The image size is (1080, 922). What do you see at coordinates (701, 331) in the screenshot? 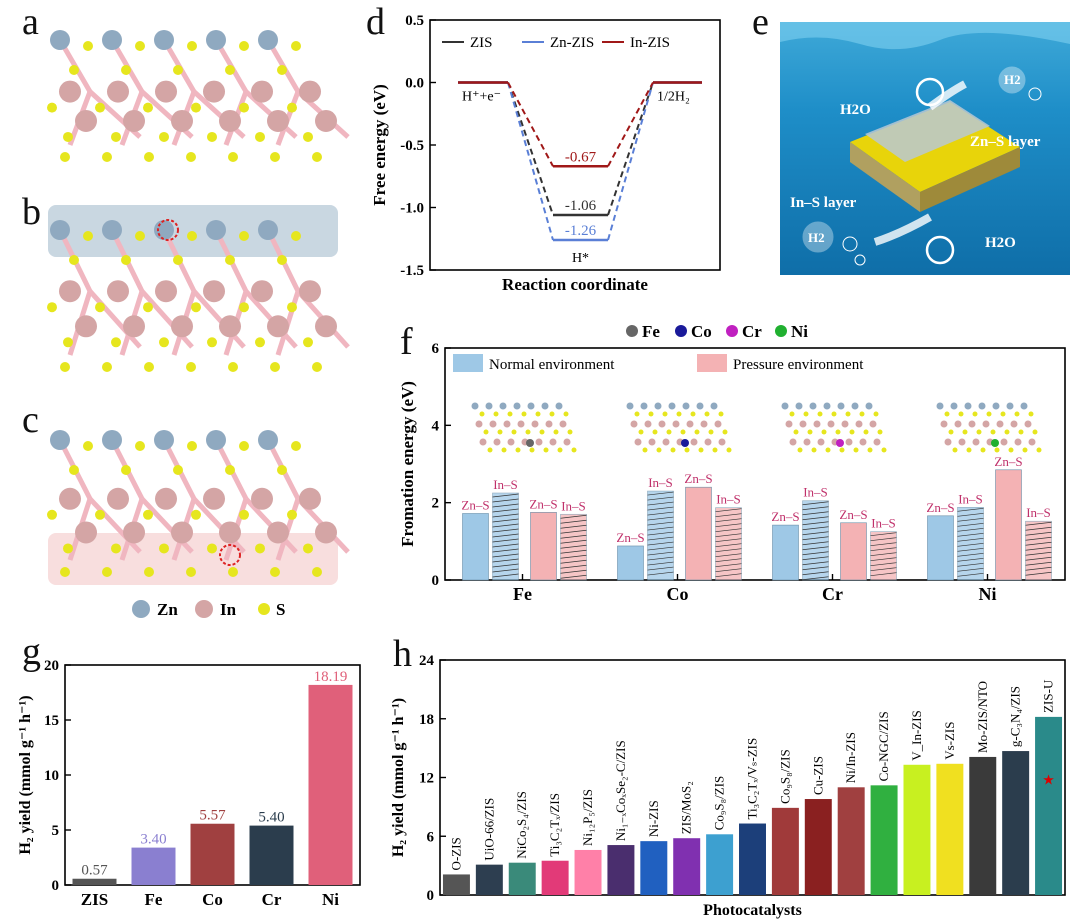
I see `dopant-co: Co` at bounding box center [701, 331].